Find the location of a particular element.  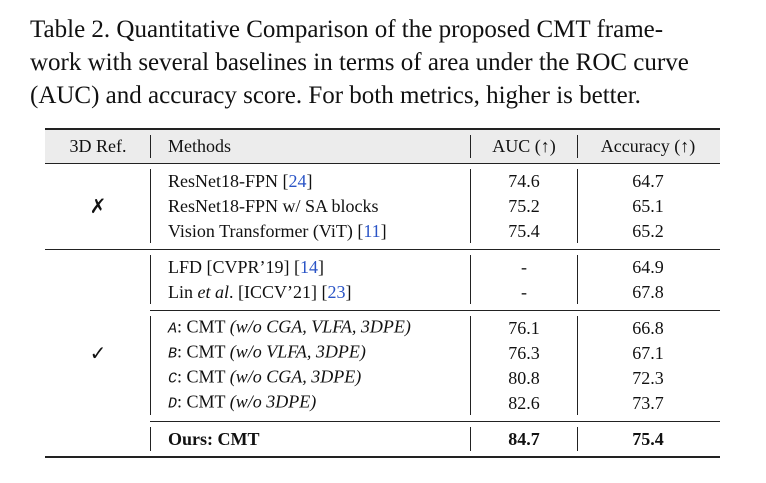

header-cell: 3D Ref. is located at coordinates (98, 146).